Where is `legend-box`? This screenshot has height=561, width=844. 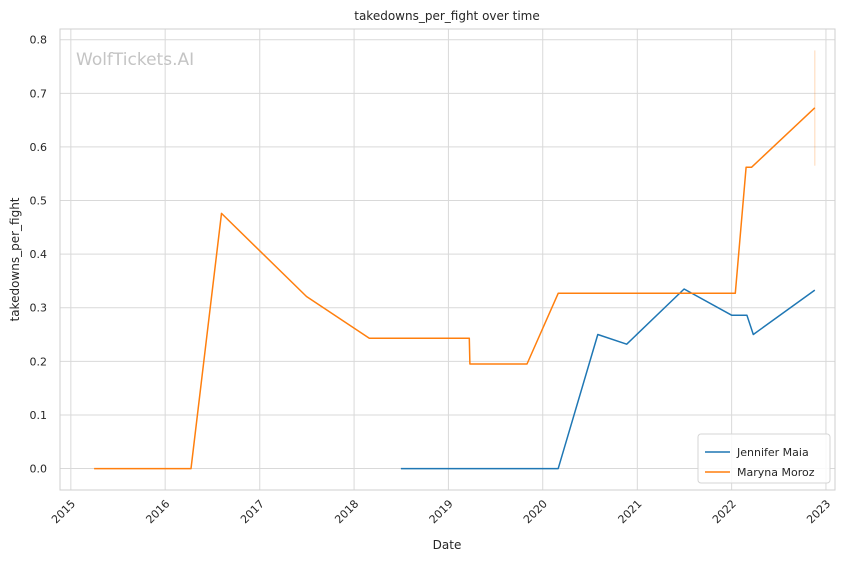
legend-box is located at coordinates (764, 458).